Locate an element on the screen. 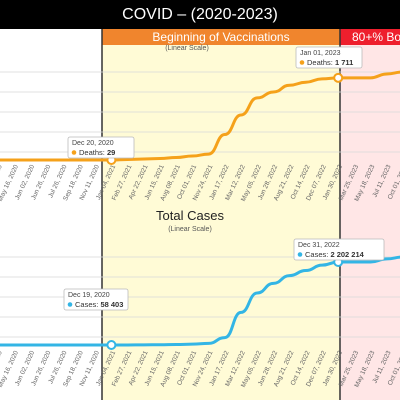  cases-annotation-marker is located at coordinates (111, 345).